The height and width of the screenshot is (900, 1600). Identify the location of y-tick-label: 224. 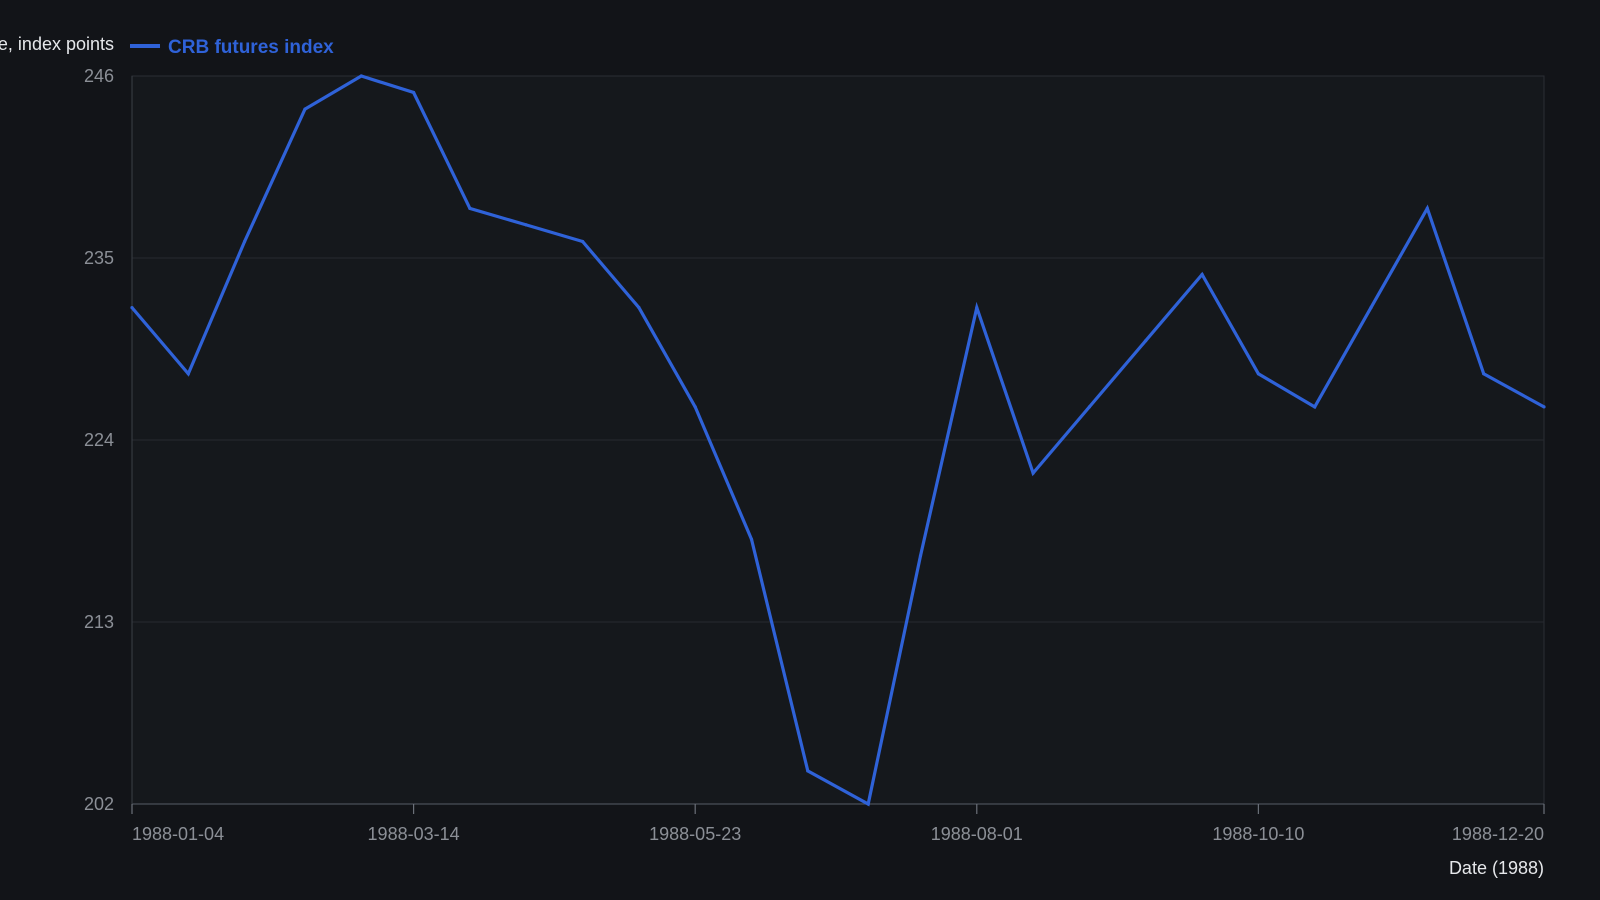
(99, 440).